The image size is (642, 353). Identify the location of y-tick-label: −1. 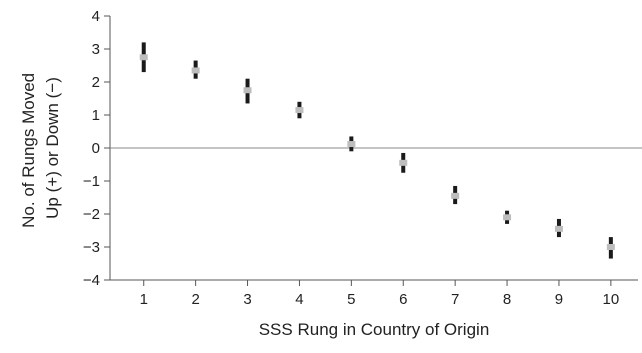
(91, 181).